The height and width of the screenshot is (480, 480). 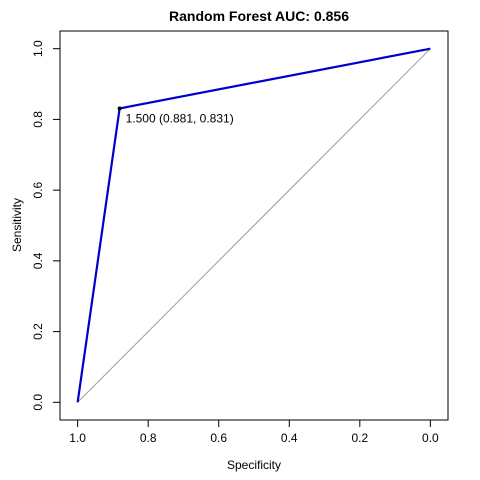 What do you see at coordinates (38, 189) in the screenshot?
I see `y-tick-label: 0.6` at bounding box center [38, 189].